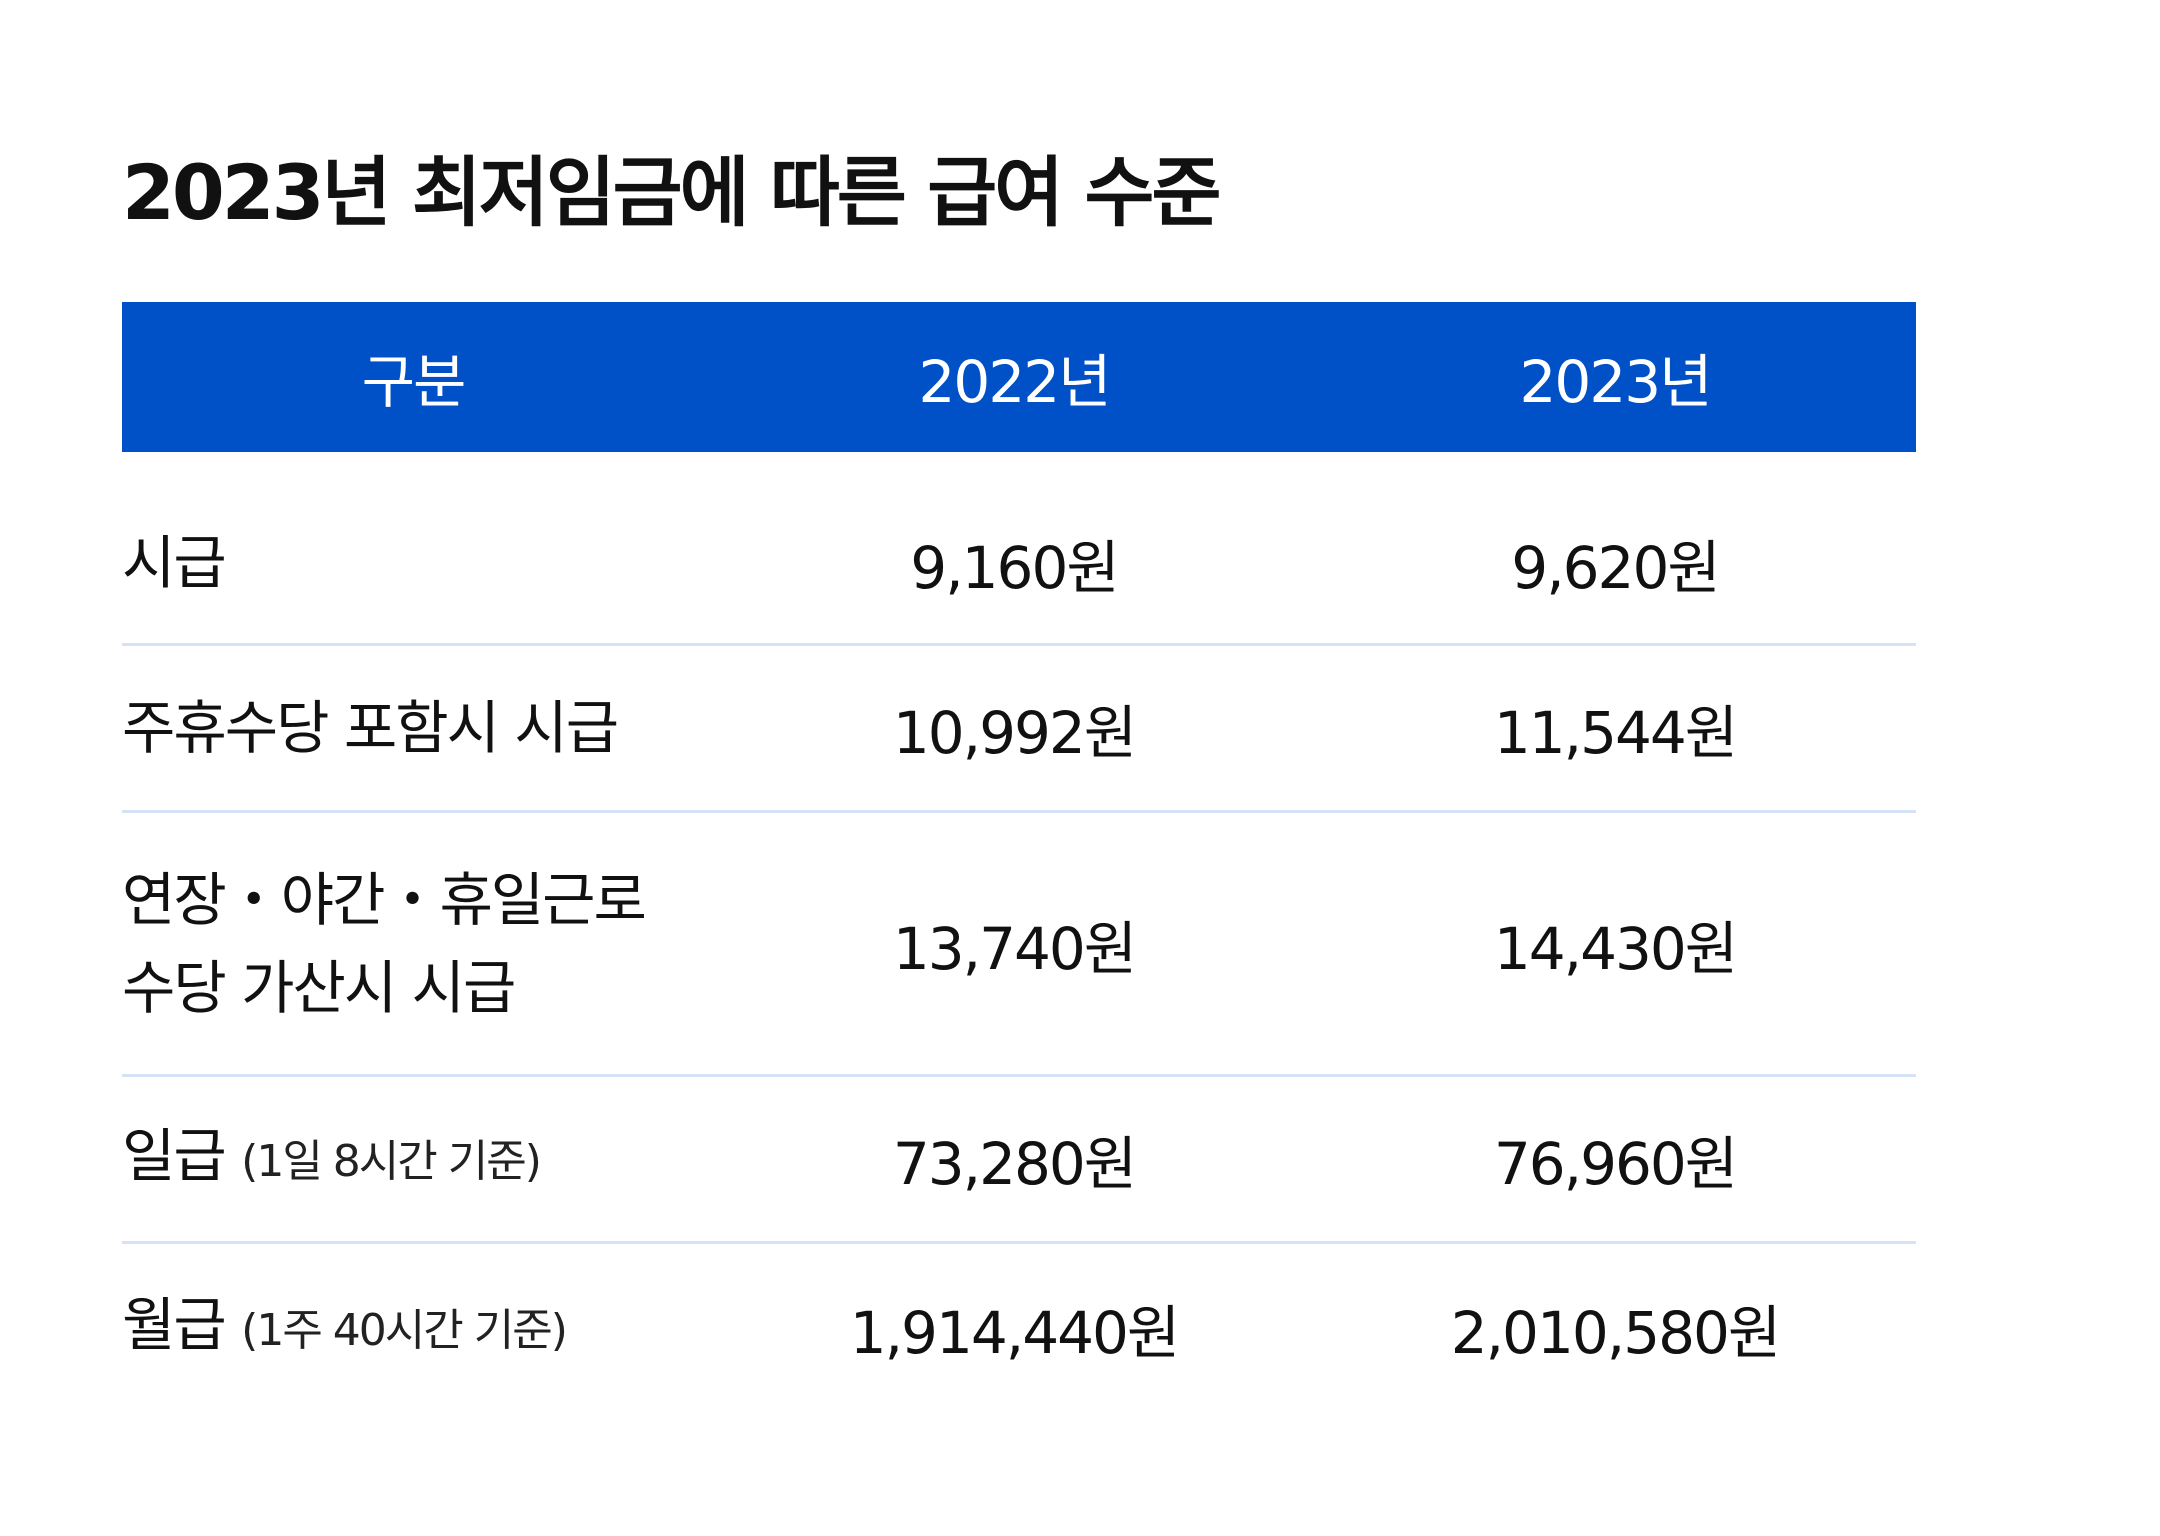 This screenshot has height=1536, width=2160. I want to click on header-category: 구분, so click(414, 382).